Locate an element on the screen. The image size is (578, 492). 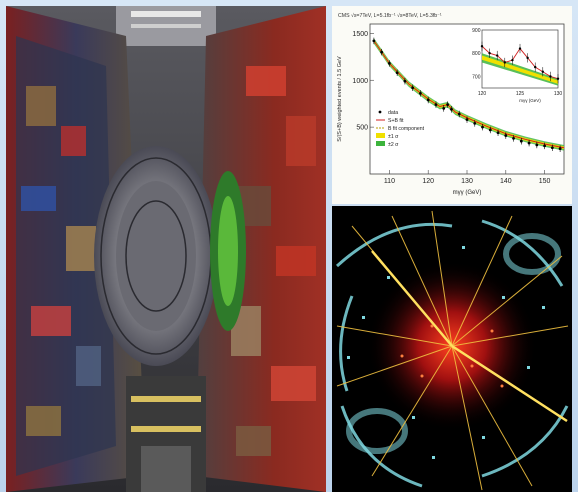
x-tick-label: 150 is located at coordinates (545, 181).